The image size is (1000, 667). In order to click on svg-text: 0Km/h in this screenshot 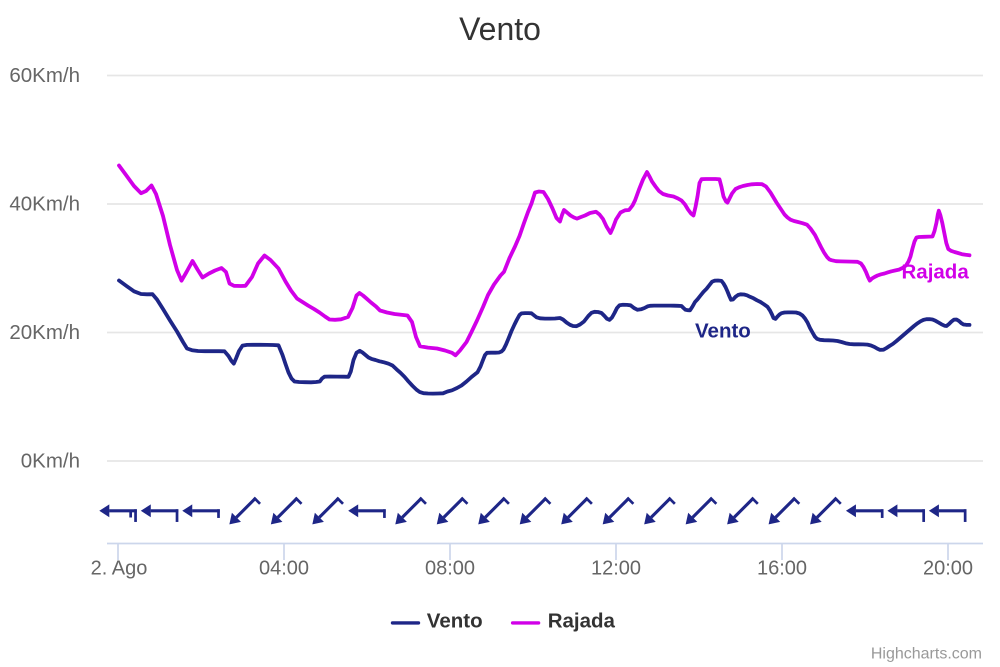, I will do `click(50, 461)`.